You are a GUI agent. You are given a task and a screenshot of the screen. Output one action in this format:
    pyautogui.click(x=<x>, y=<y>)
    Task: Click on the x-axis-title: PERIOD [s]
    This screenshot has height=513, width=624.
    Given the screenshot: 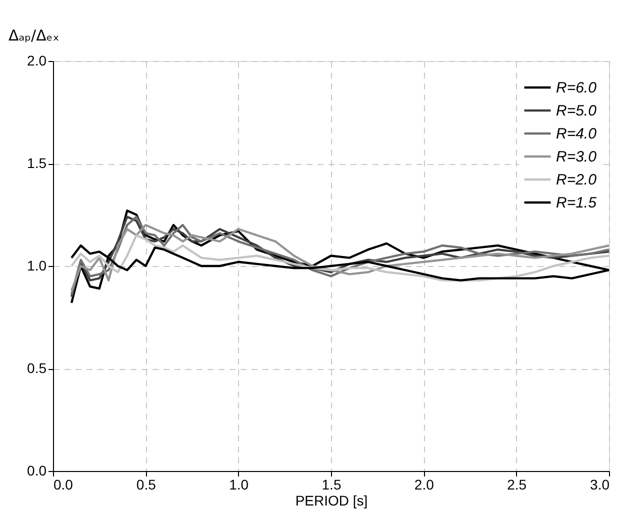 What is the action you would take?
    pyautogui.click(x=331, y=500)
    